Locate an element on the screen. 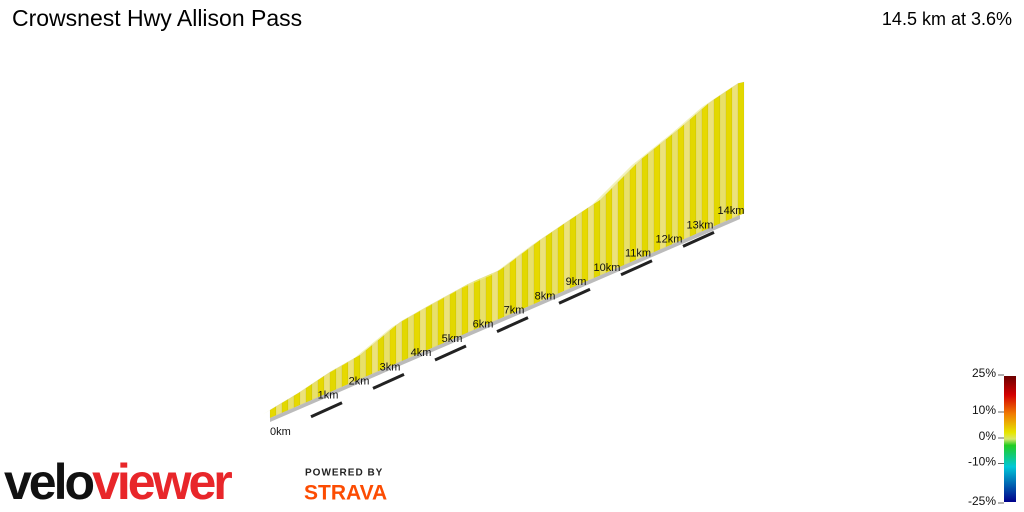 This screenshot has width=1024, height=512. gradient-scale: 25% 10% 0% -10% -25% is located at coordinates (986, 437).